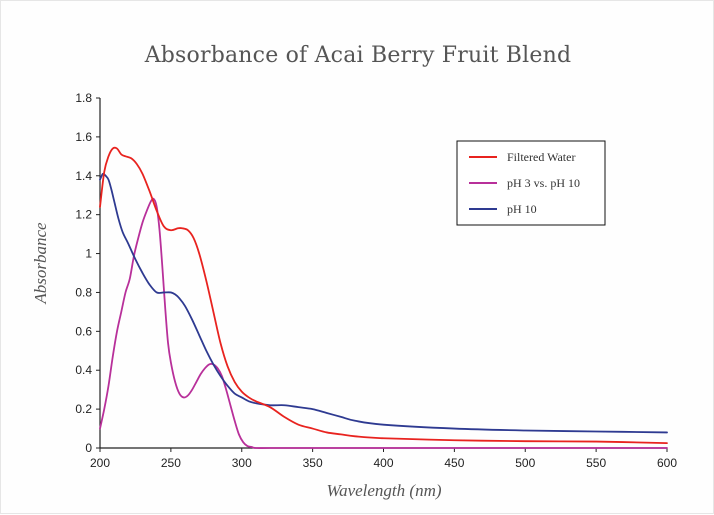 The height and width of the screenshot is (515, 714). I want to click on x-tick-label: 450, so click(454, 463).